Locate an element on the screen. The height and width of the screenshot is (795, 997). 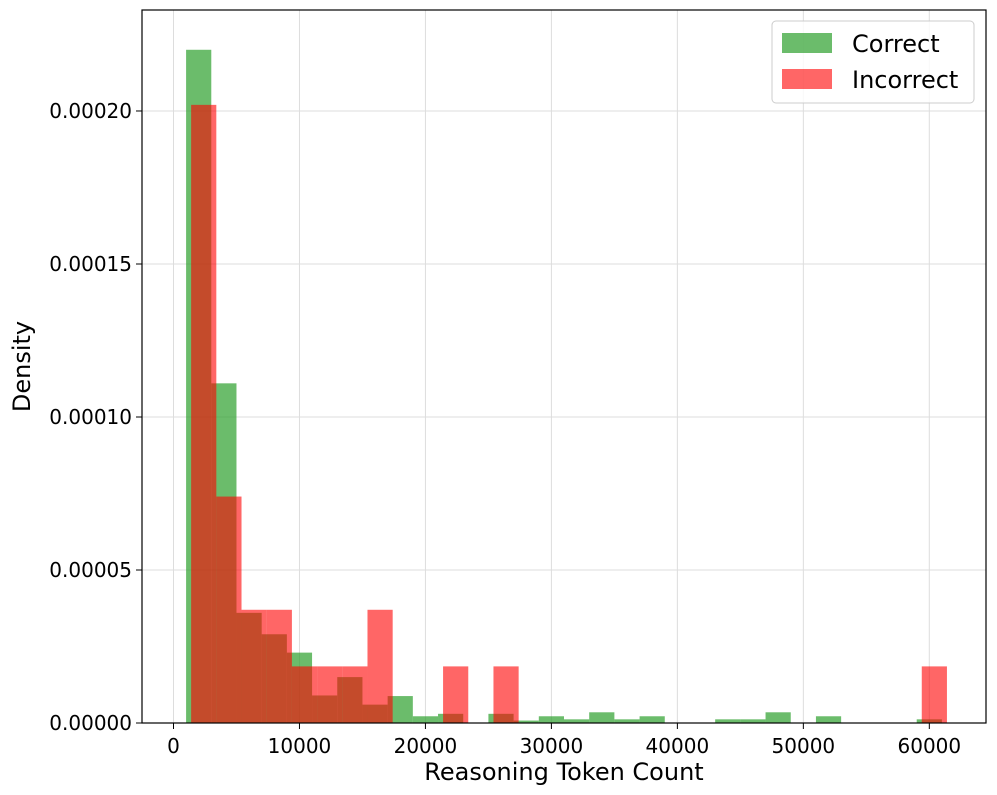
y-tick-label: 0.00005 is located at coordinates (90, 570).